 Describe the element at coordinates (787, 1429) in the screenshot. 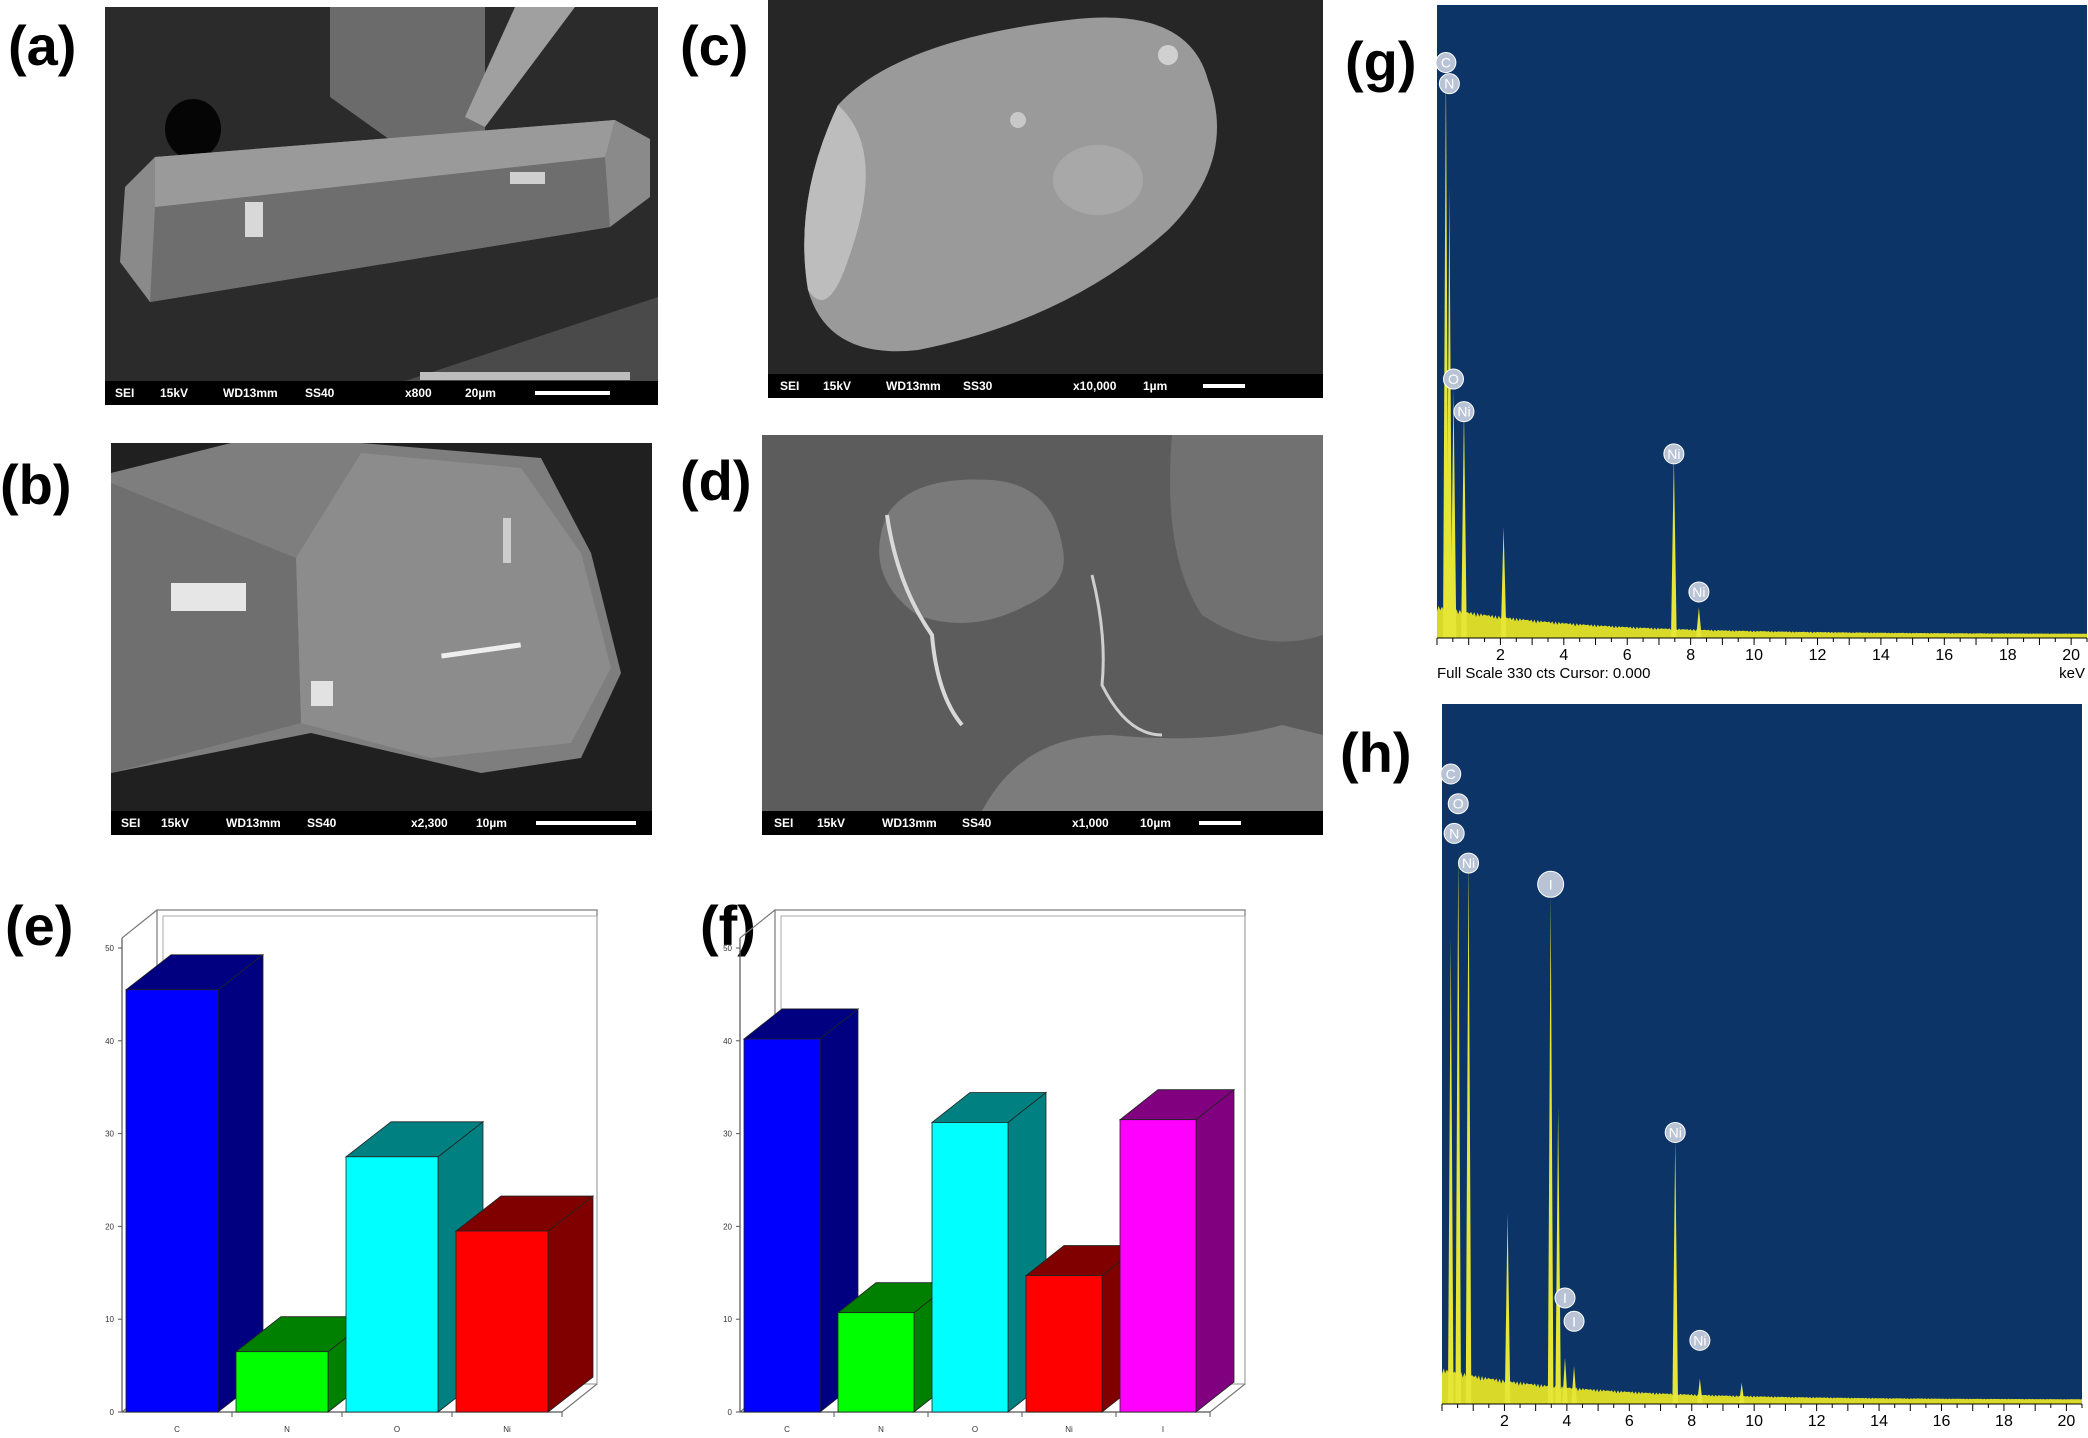

I see `x-tick-label: C` at that location.